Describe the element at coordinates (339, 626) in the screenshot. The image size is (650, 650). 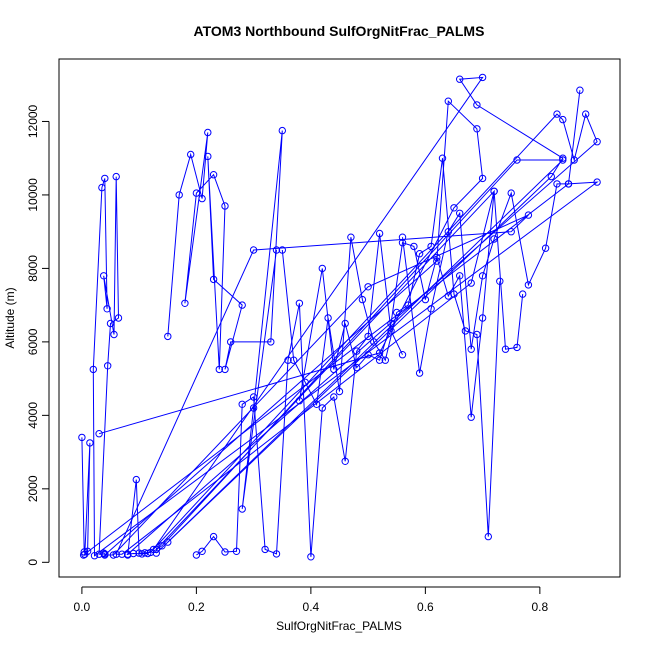
I see `x-axis-label: SulfOrgNitFrac_PALMS` at that location.